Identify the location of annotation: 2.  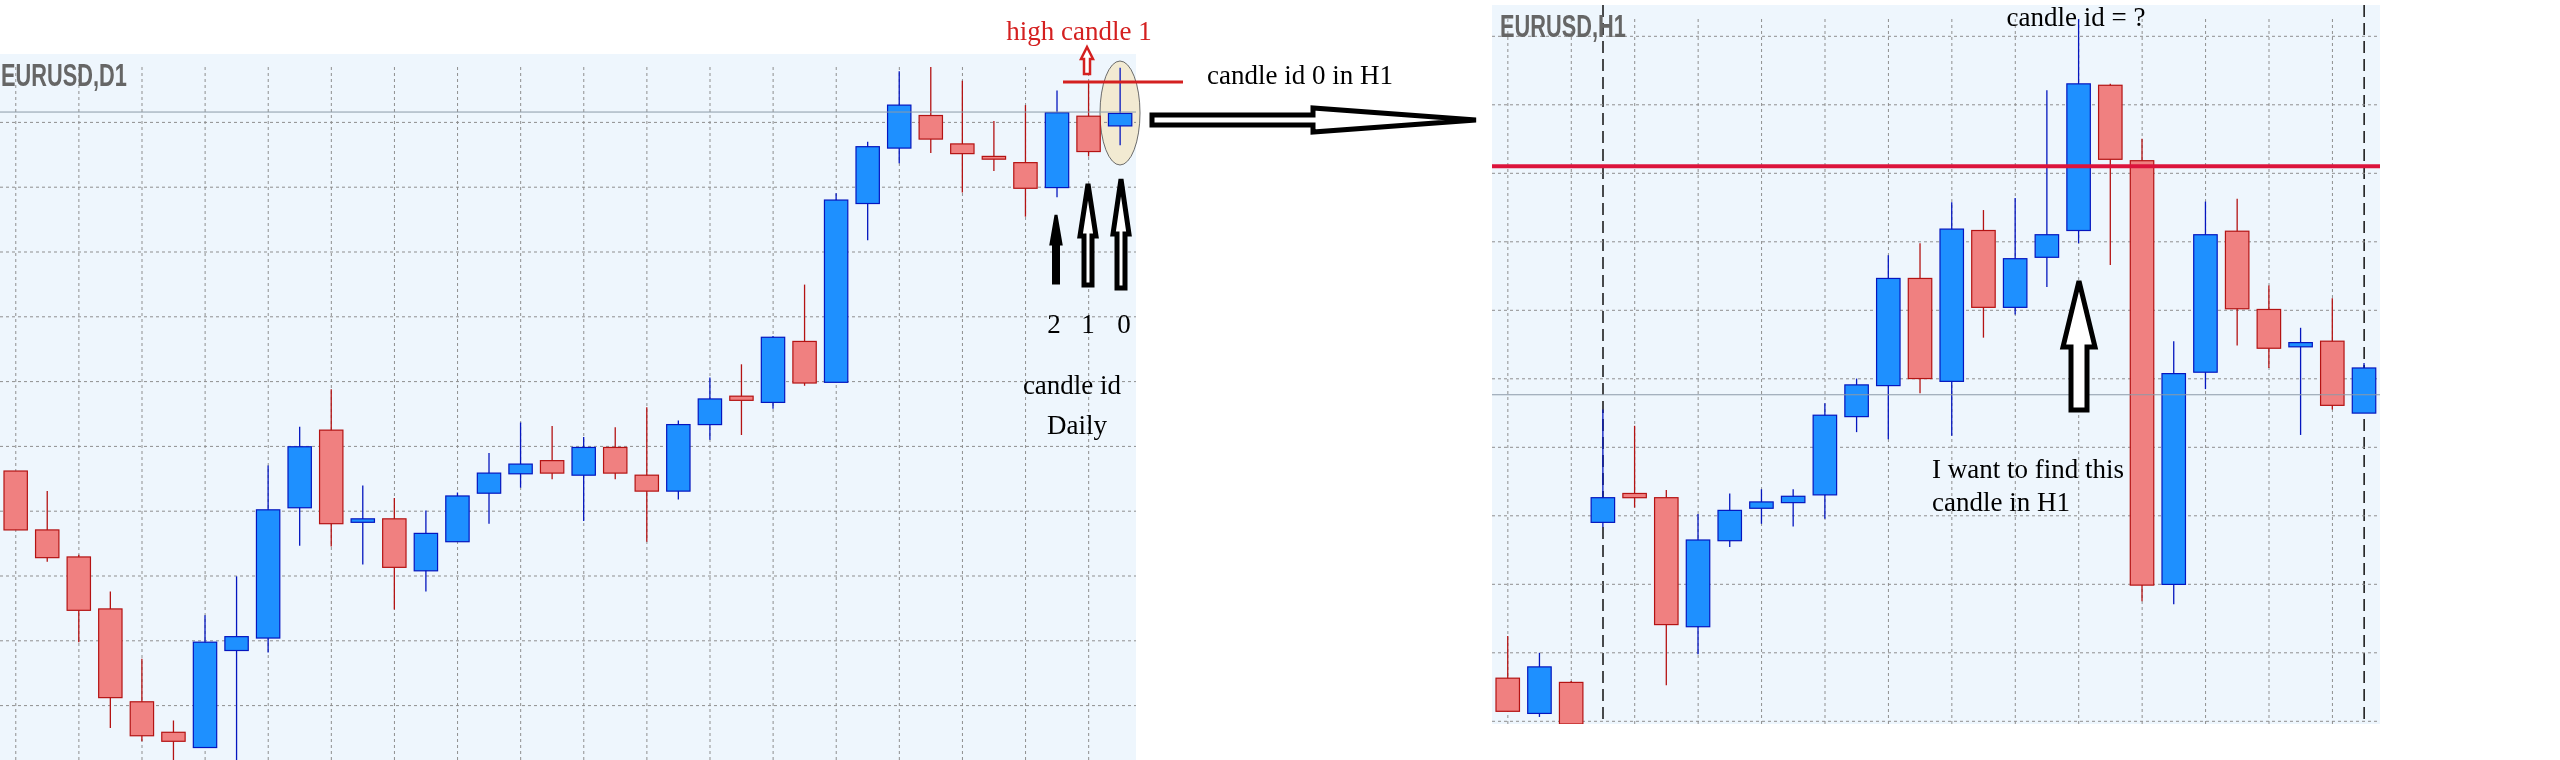
(1054, 325).